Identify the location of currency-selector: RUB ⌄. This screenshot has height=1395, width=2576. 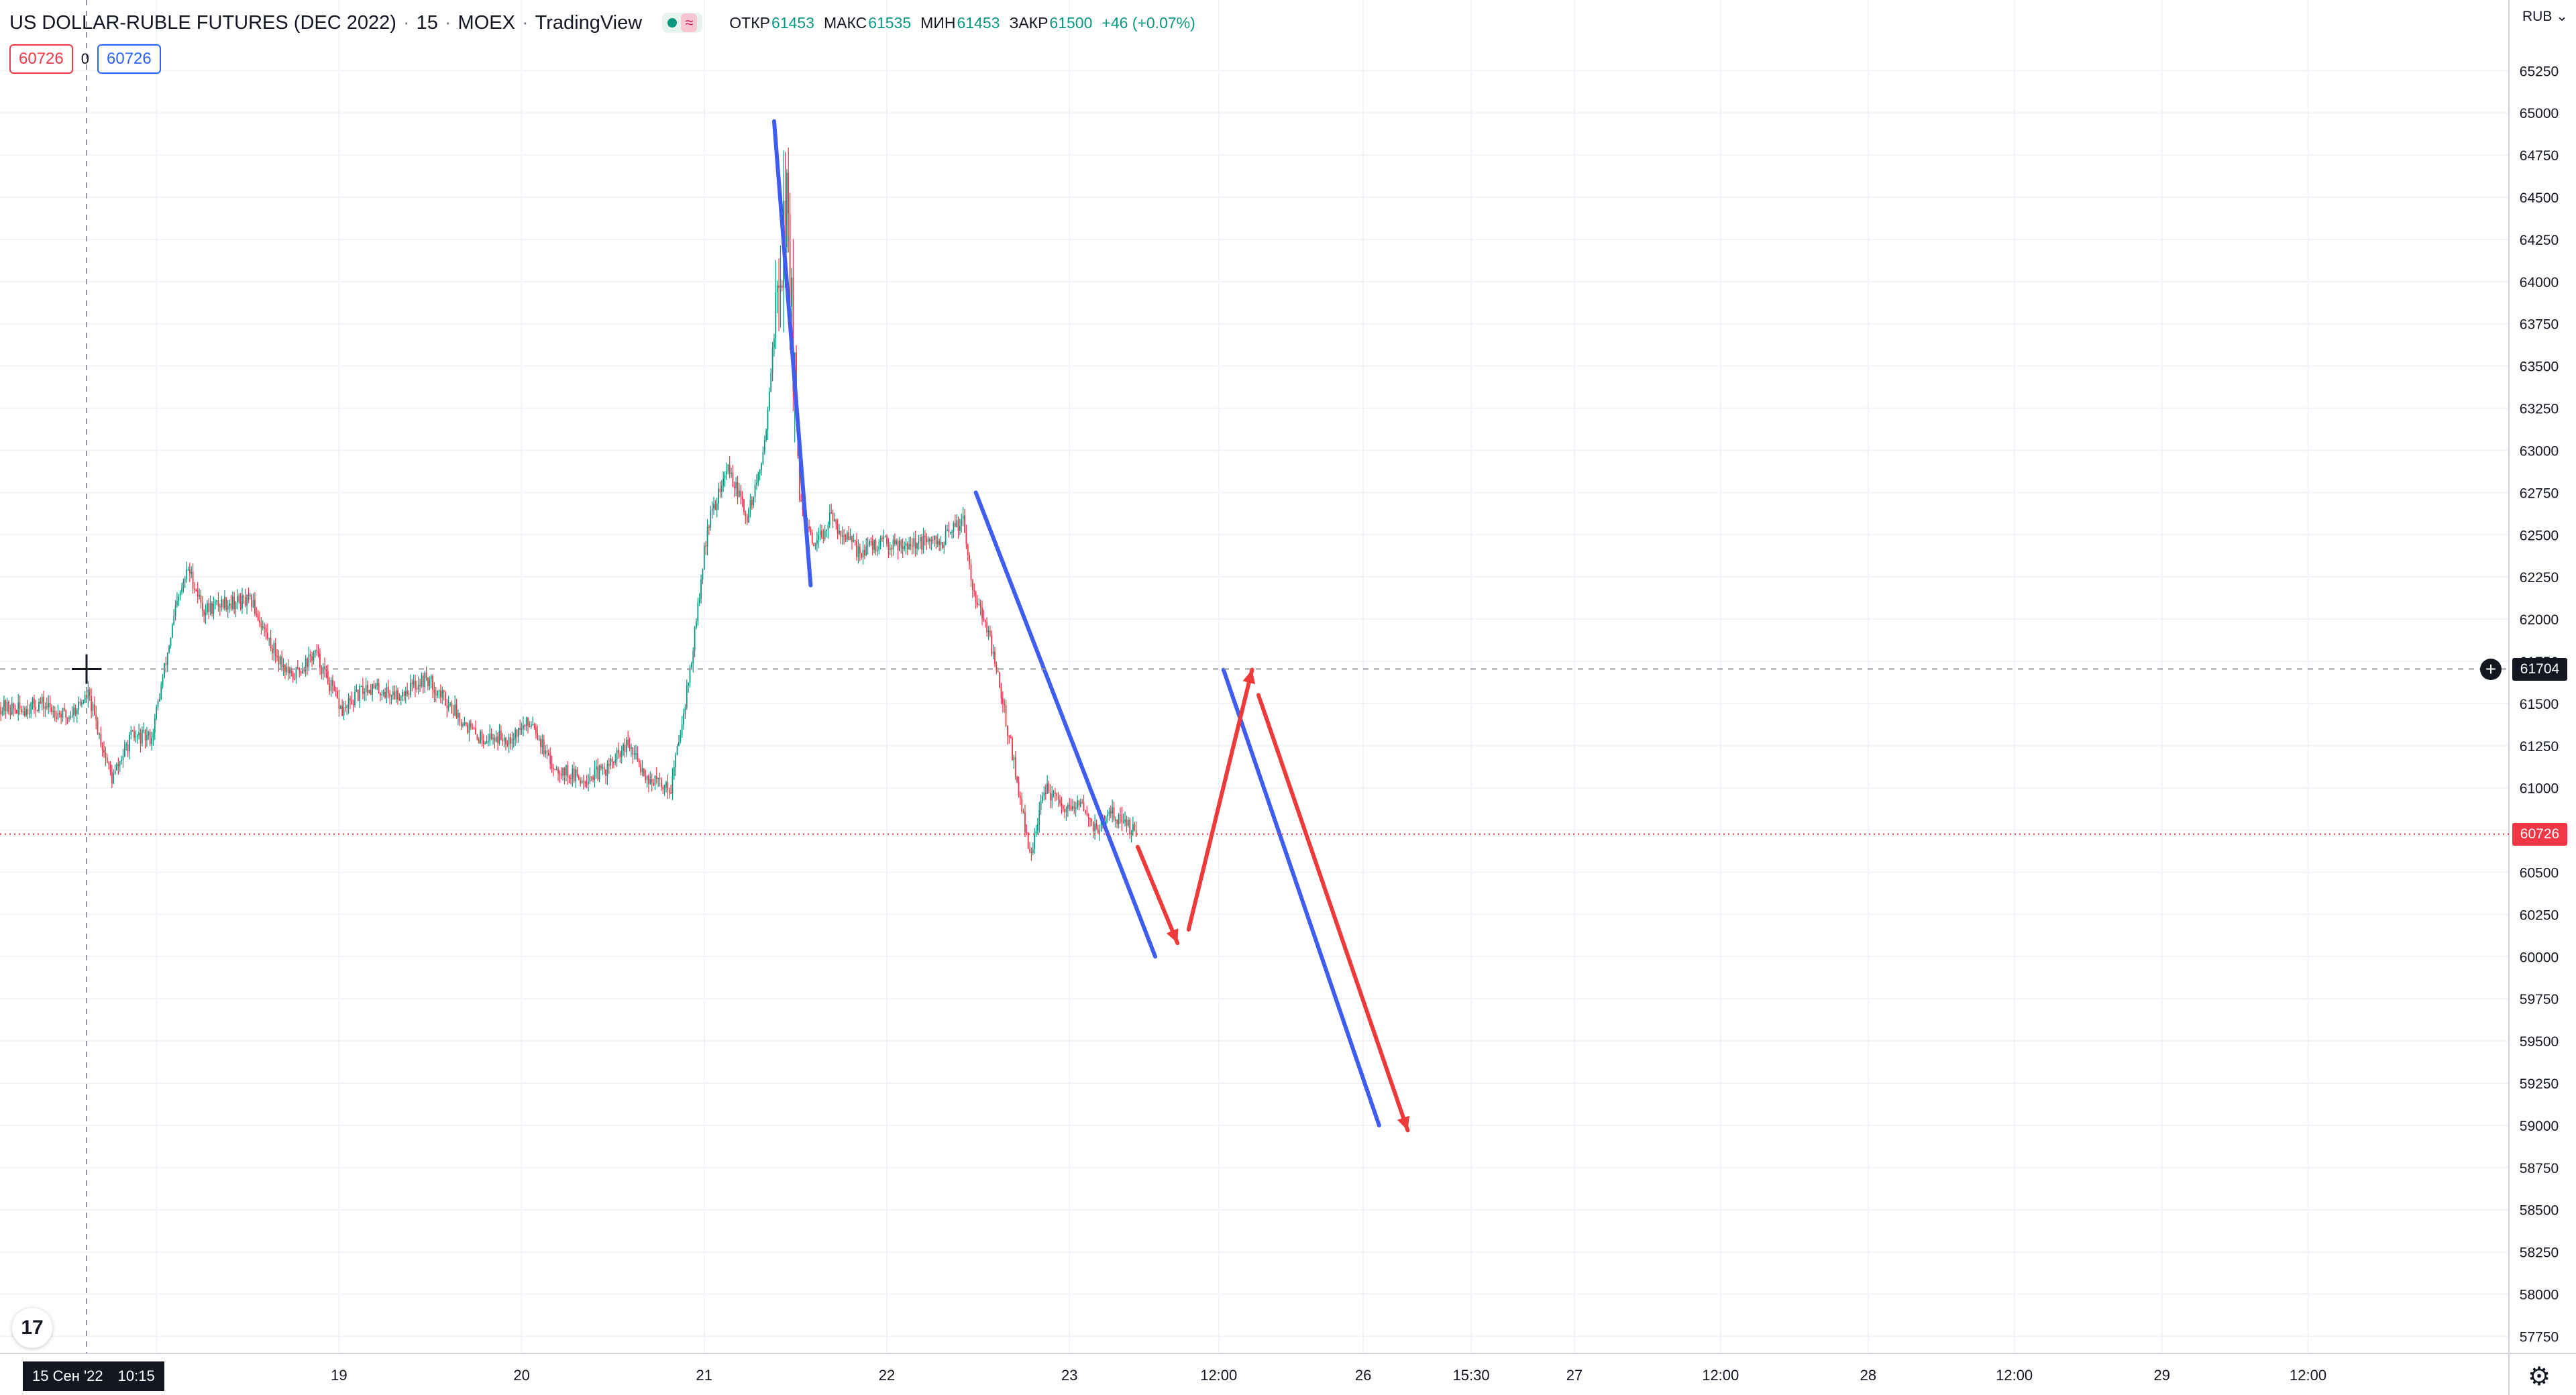
(2545, 16).